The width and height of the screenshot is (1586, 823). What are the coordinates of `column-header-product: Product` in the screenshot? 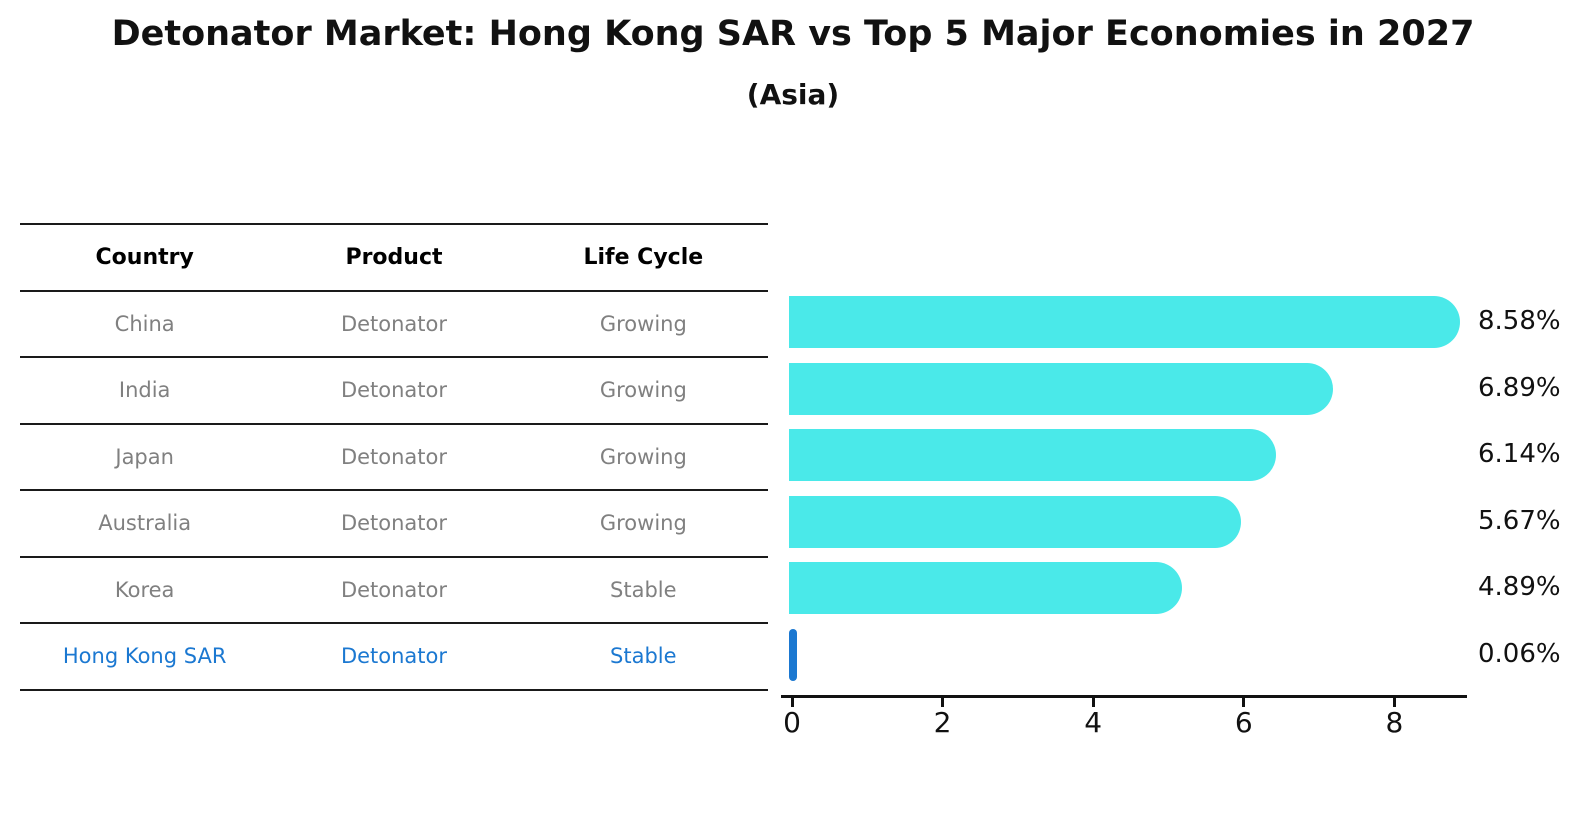 It's located at (394, 257).